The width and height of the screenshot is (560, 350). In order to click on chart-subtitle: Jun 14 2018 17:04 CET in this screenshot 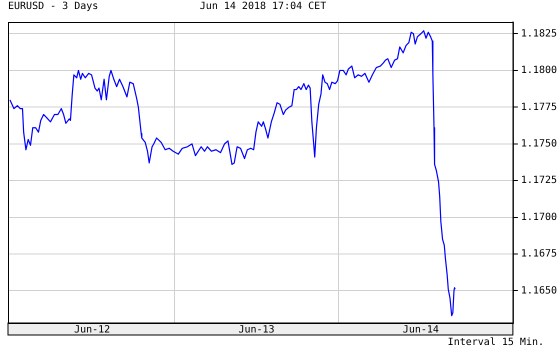, I will do `click(263, 6)`.